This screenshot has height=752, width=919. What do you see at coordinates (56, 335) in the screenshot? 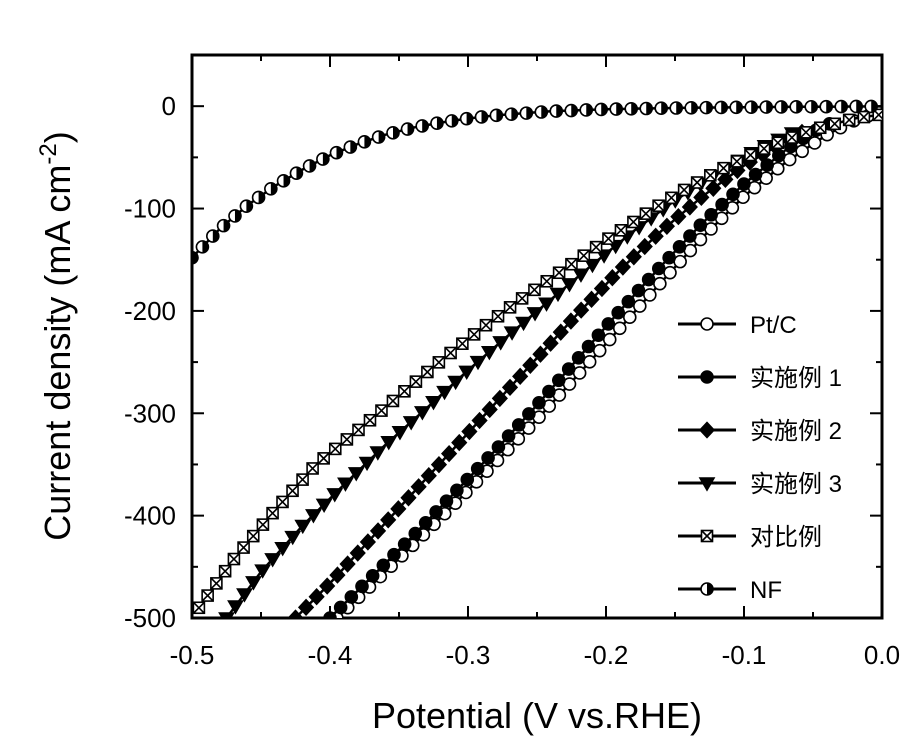
I see `y-axis-title: Current density (mA cm-2)` at bounding box center [56, 335].